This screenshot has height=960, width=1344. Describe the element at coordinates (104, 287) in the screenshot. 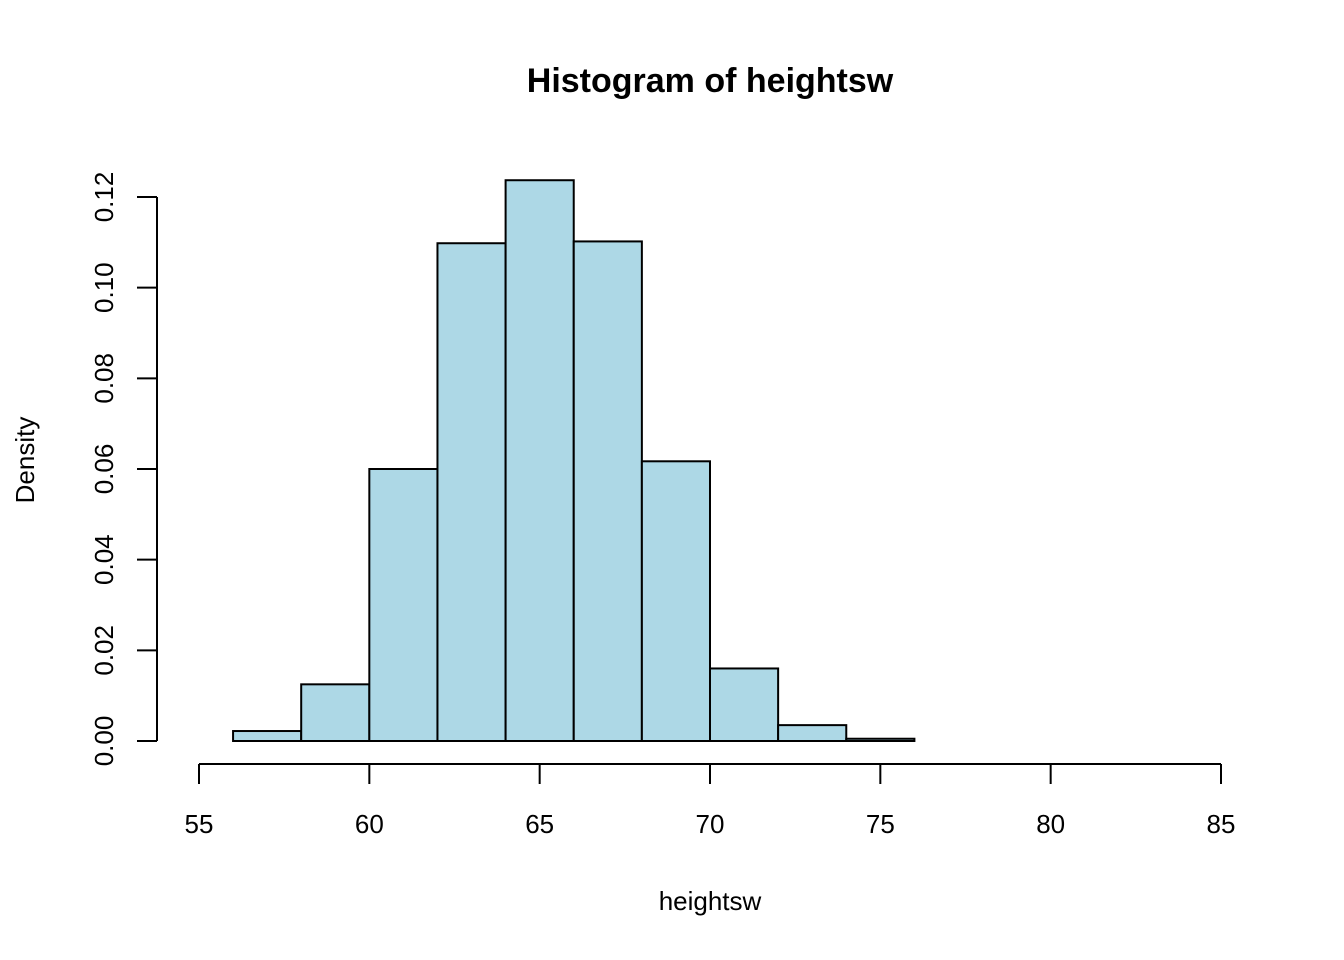

I see `y-tick-label: 0.10` at that location.